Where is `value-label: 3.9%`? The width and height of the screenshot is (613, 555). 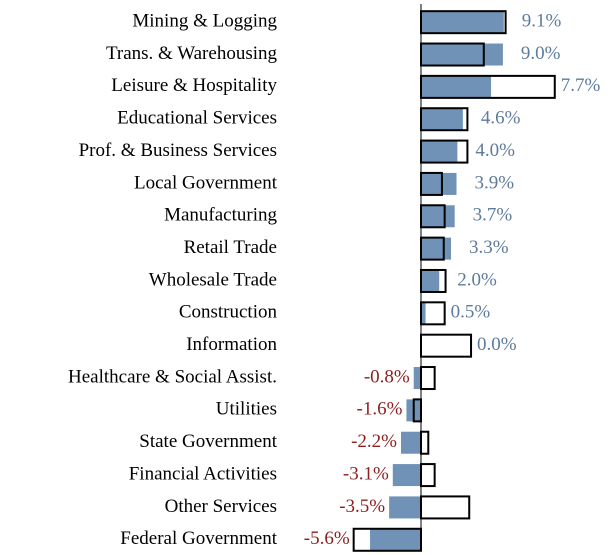
value-label: 3.9% is located at coordinates (494, 182).